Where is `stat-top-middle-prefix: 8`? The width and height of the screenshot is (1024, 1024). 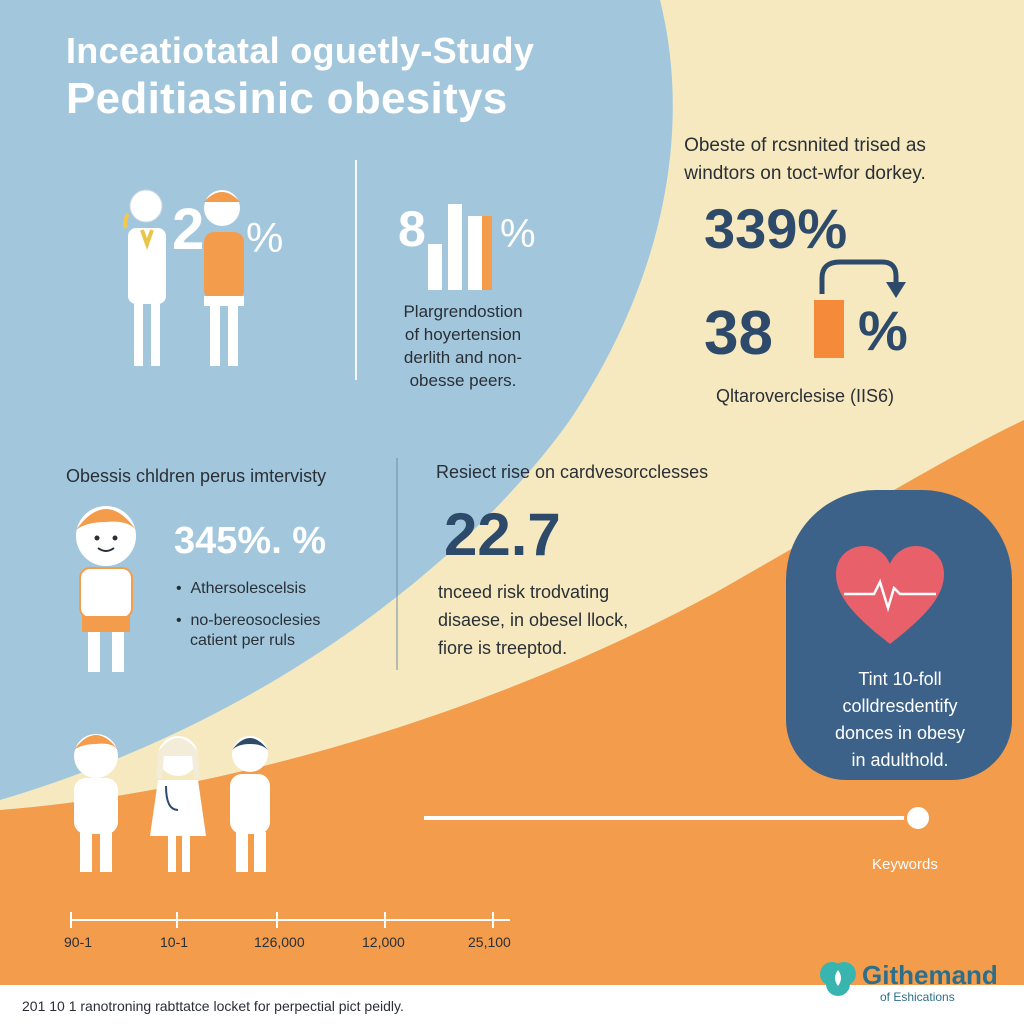
stat-top-middle-prefix: 8 is located at coordinates (412, 229).